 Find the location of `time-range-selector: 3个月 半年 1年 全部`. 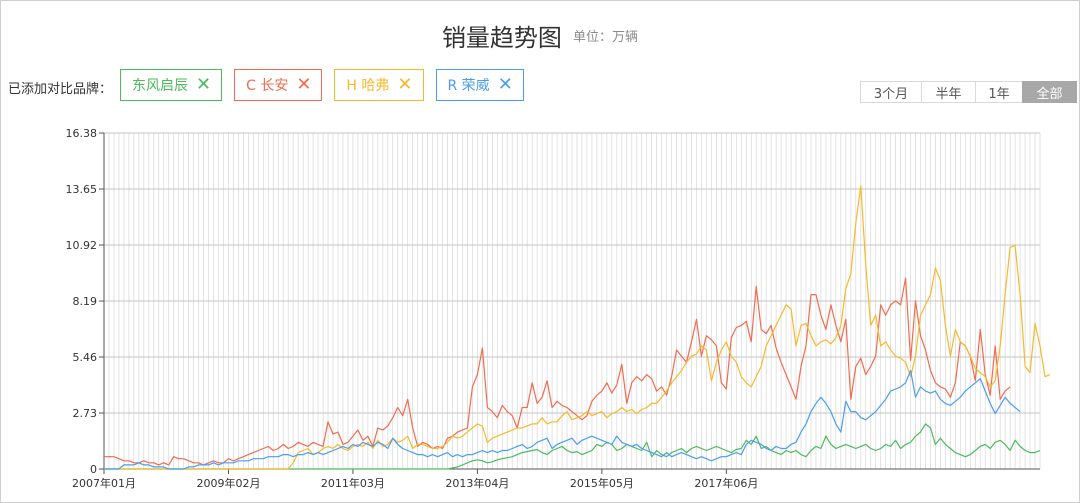

time-range-selector: 3个月 半年 1年 全部 is located at coordinates (968, 92).